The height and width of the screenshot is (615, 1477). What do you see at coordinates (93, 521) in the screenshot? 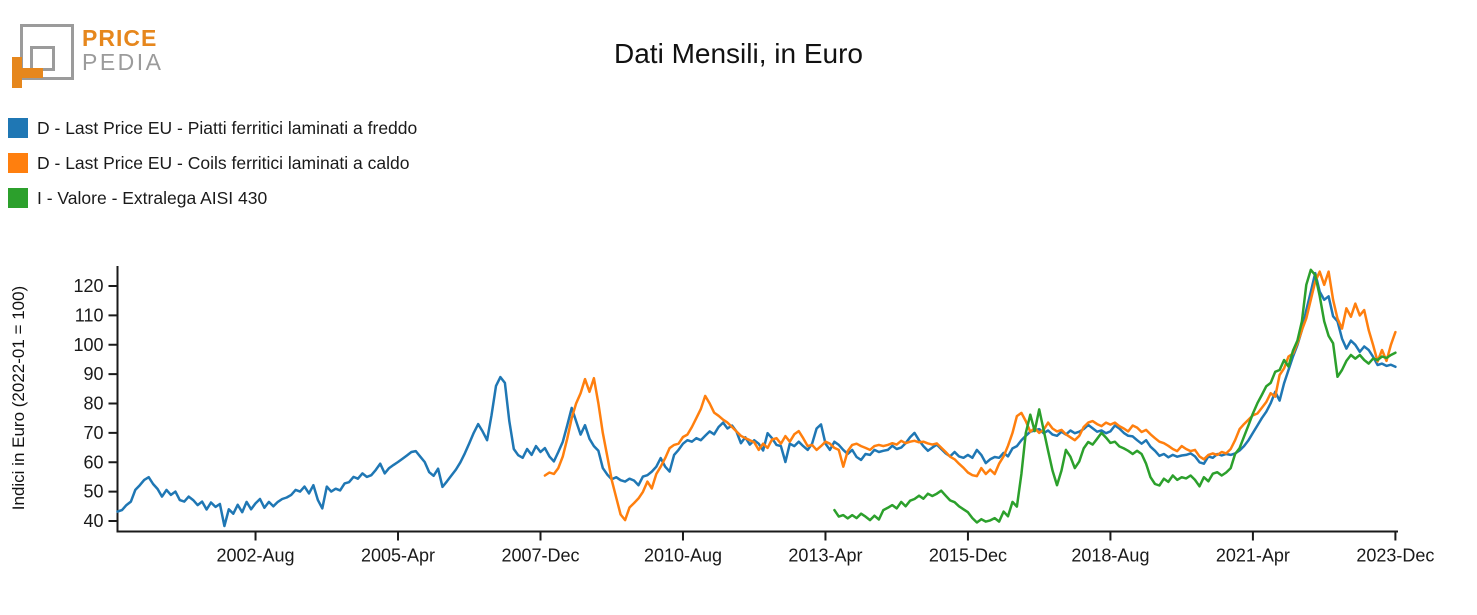
I see `y-tick-label: 40` at bounding box center [93, 521].